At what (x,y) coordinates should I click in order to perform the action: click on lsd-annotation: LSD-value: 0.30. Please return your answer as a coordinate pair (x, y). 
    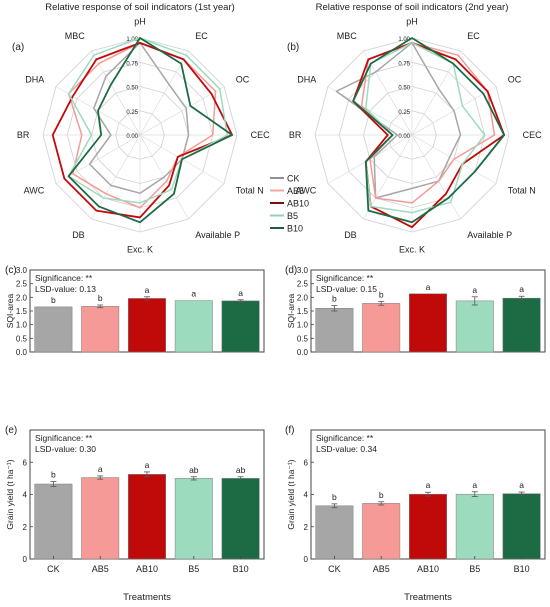
    Looking at the image, I should click on (65, 449).